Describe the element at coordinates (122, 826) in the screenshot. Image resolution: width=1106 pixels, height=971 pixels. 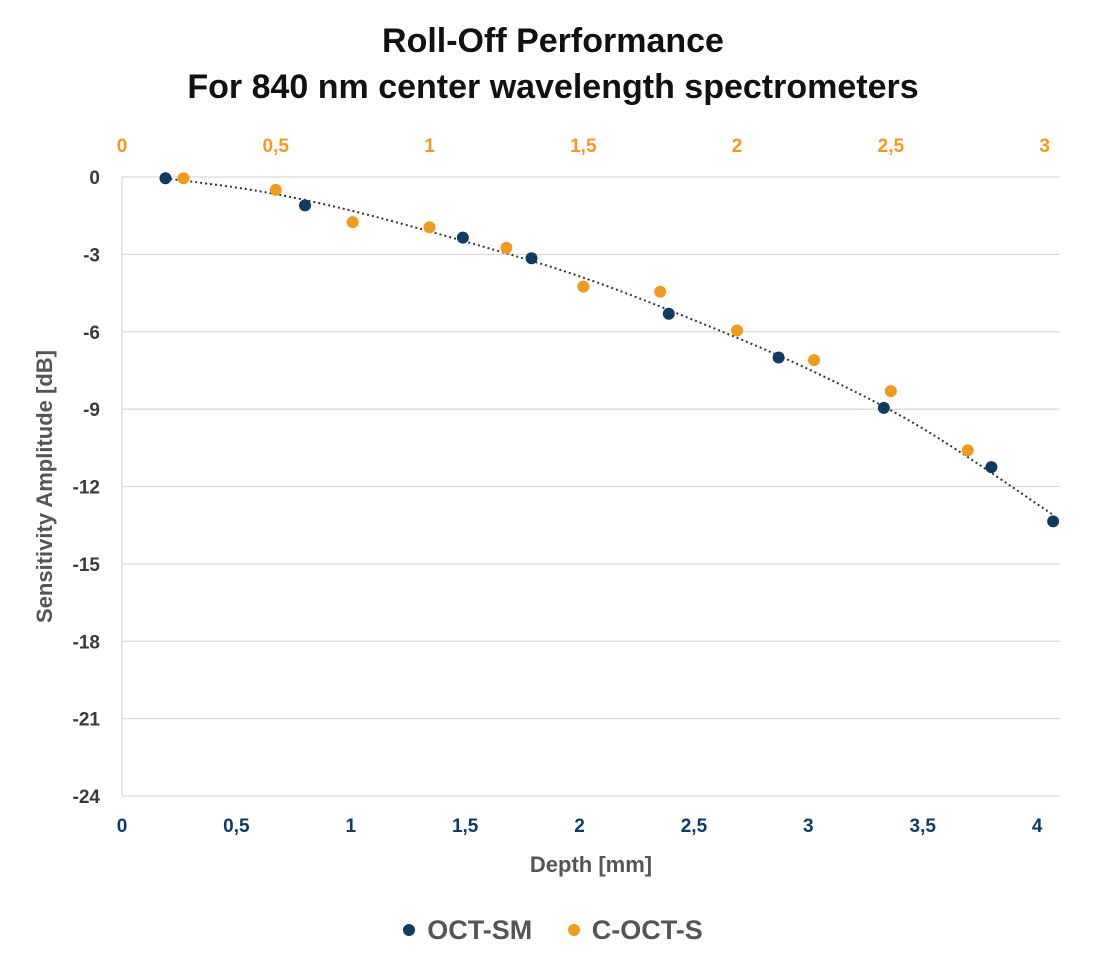
I see `x-tick-label: 0` at that location.